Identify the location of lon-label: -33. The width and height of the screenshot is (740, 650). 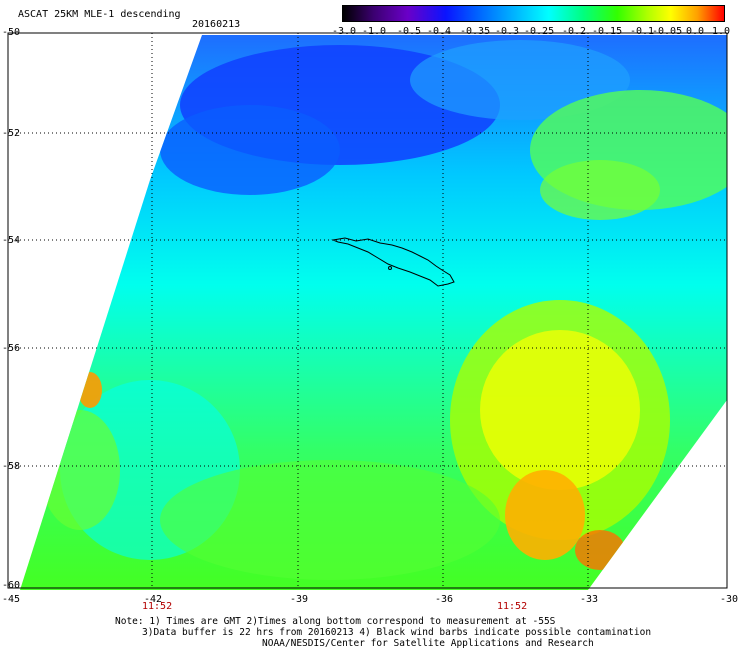
(589, 599).